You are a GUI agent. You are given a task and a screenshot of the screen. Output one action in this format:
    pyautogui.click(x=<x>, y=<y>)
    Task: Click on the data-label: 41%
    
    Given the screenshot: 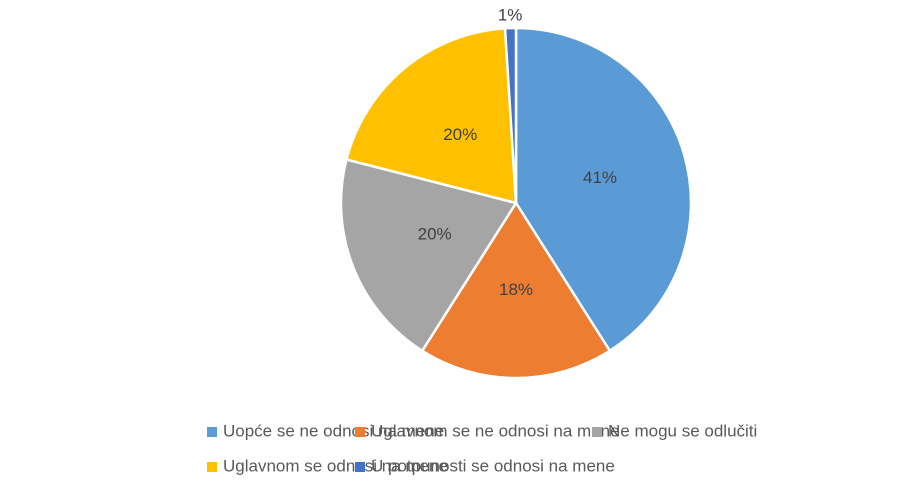 What is the action you would take?
    pyautogui.click(x=600, y=177)
    